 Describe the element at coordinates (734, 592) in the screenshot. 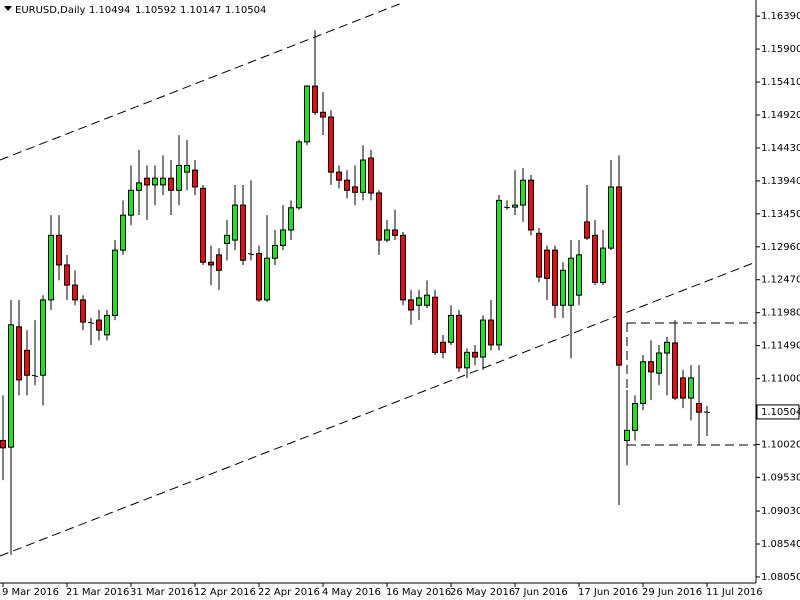

I see `x-tick-label: 11 Jul 2016` at that location.